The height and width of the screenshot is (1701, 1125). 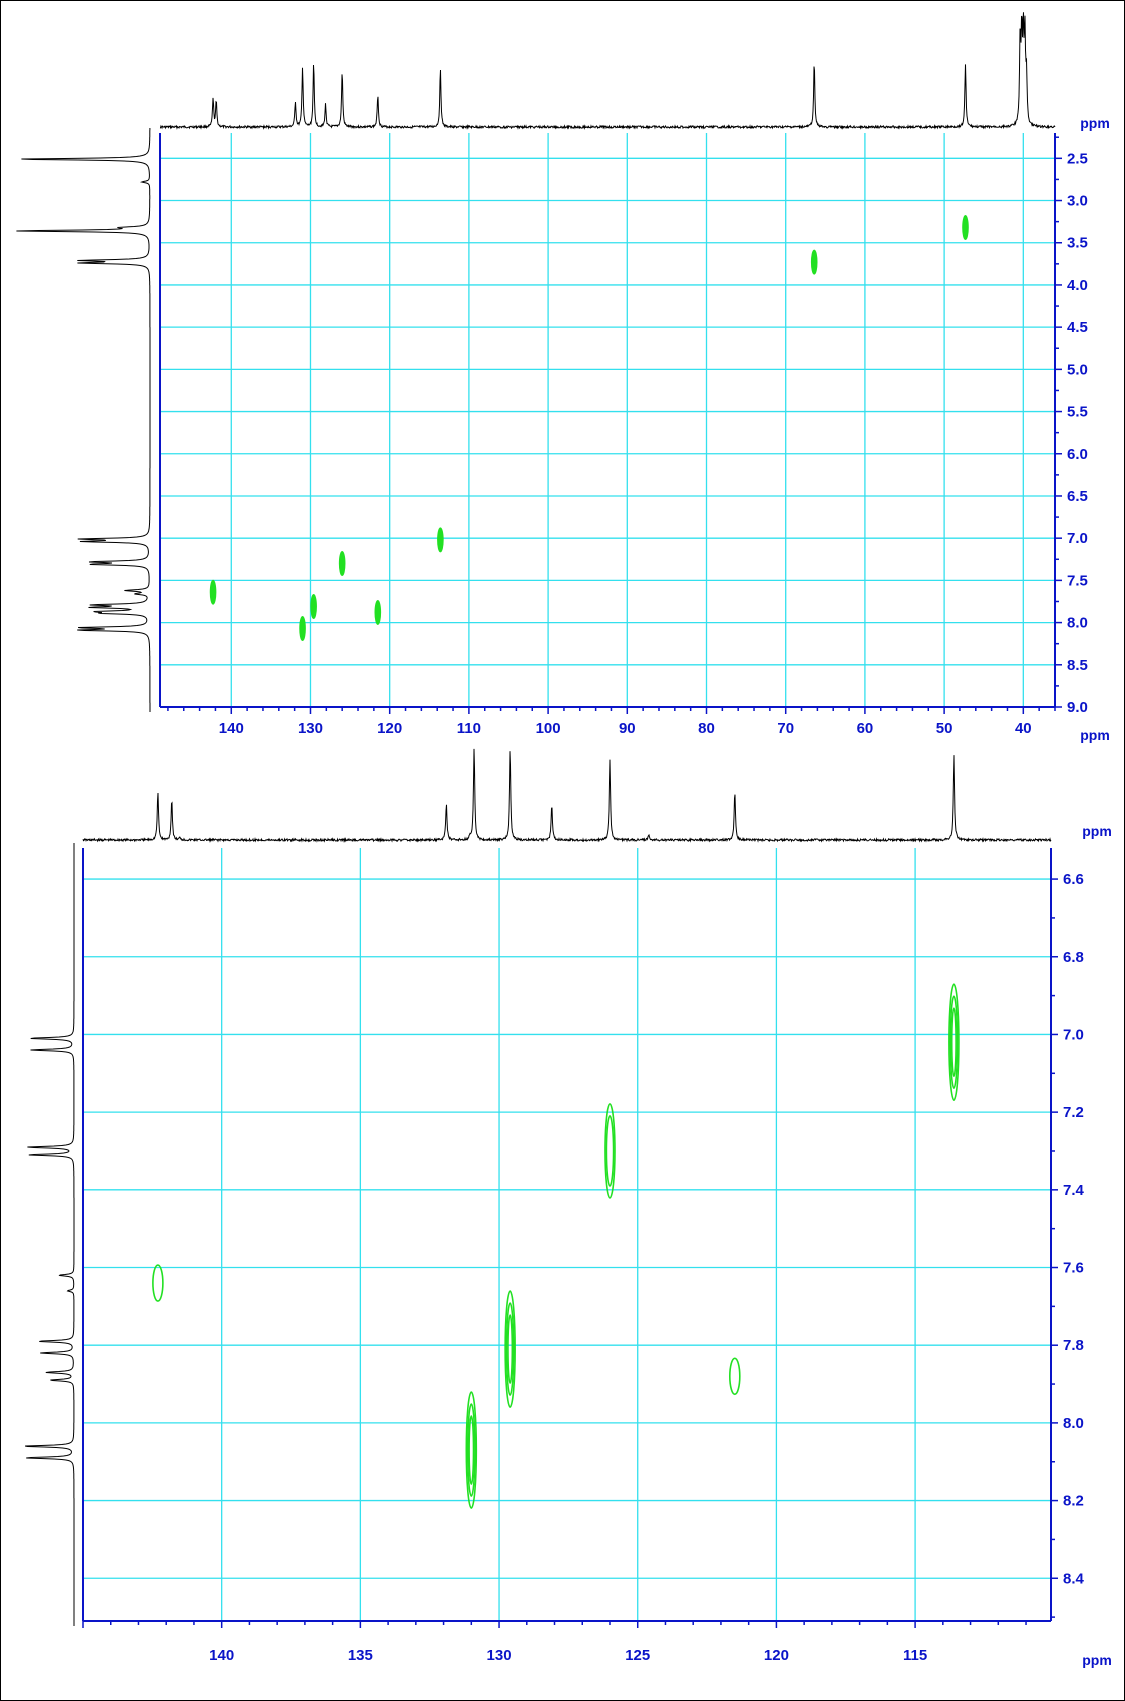 I want to click on x-tick-label: 70, so click(x=785, y=728).